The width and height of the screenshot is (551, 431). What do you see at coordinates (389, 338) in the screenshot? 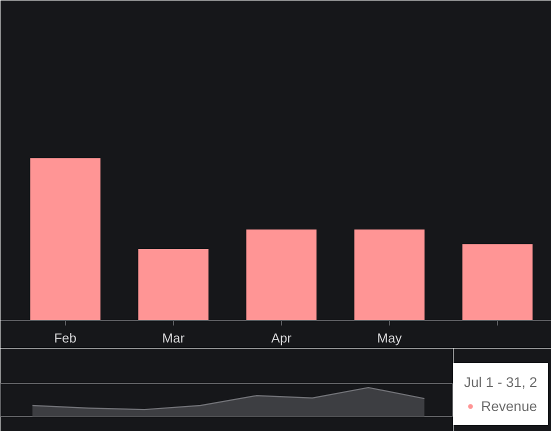
I see `x-tick-label: May` at bounding box center [389, 338].